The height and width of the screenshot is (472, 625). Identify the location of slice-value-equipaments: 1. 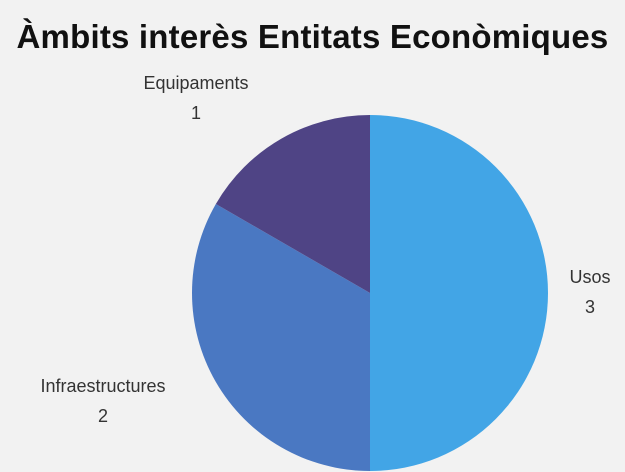
(196, 113).